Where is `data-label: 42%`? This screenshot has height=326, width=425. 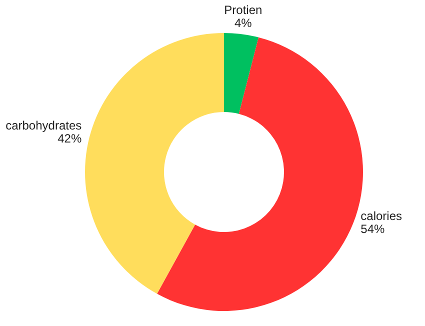 data-label: 42% is located at coordinates (70, 138).